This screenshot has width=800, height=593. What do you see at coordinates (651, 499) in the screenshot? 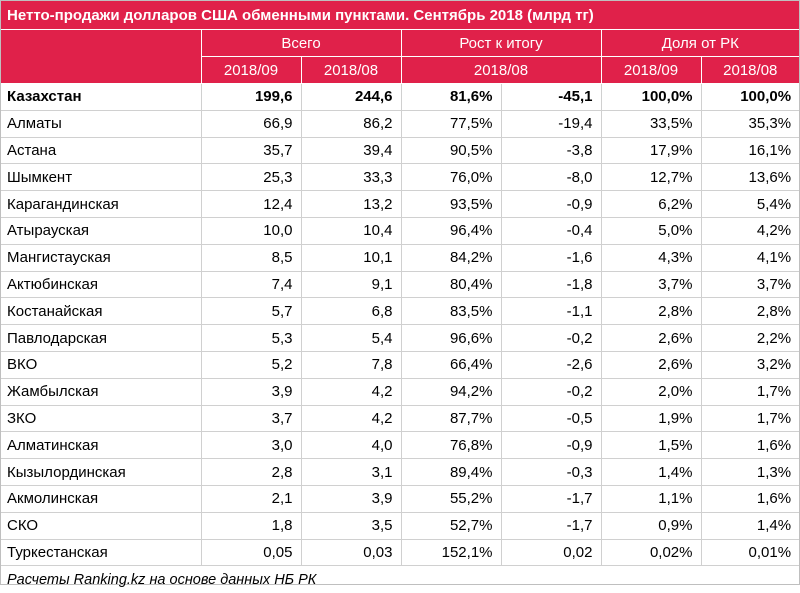
I see `share-2018-09-cell: 1,1%` at bounding box center [651, 499].